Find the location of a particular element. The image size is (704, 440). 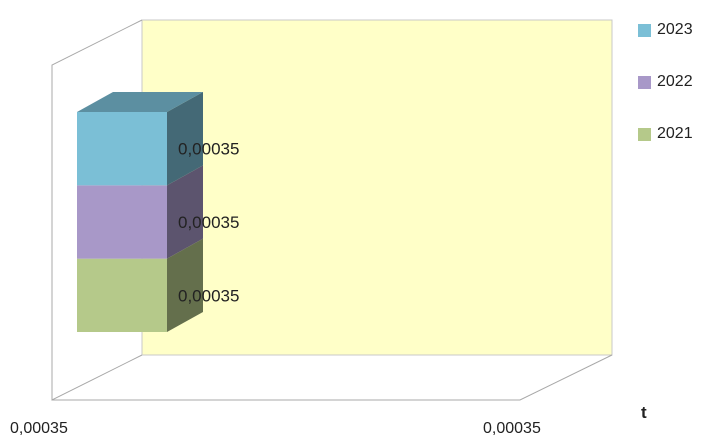

legend: 2023 2022 2021 is located at coordinates (665, 82).